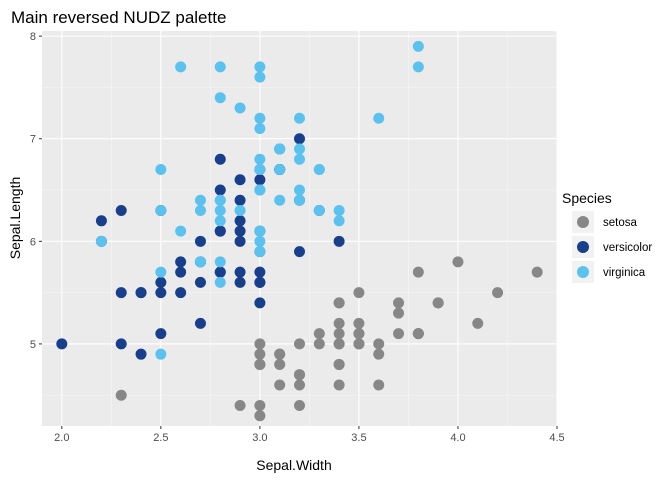 This screenshot has height=480, width=672. What do you see at coordinates (118, 17) in the screenshot?
I see `chart-title: Main reversed NUDZ palette` at bounding box center [118, 17].